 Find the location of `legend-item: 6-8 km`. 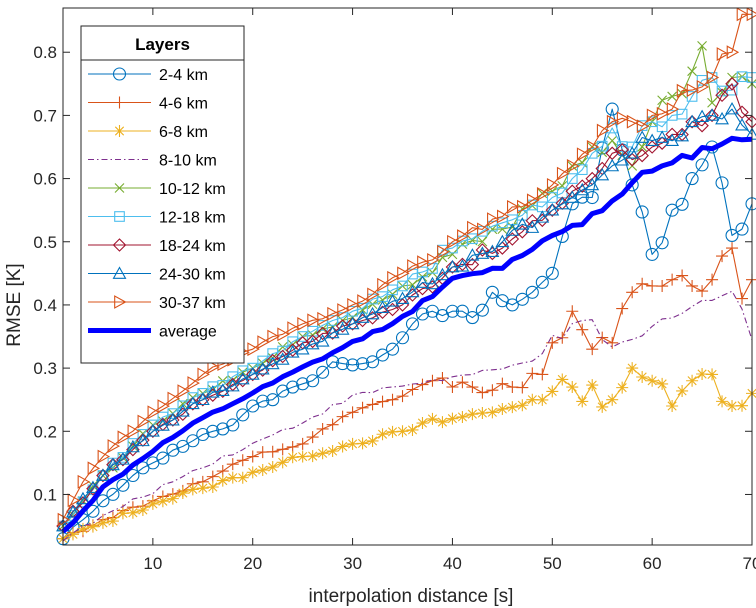

legend-item: 6-8 km is located at coordinates (148, 132).